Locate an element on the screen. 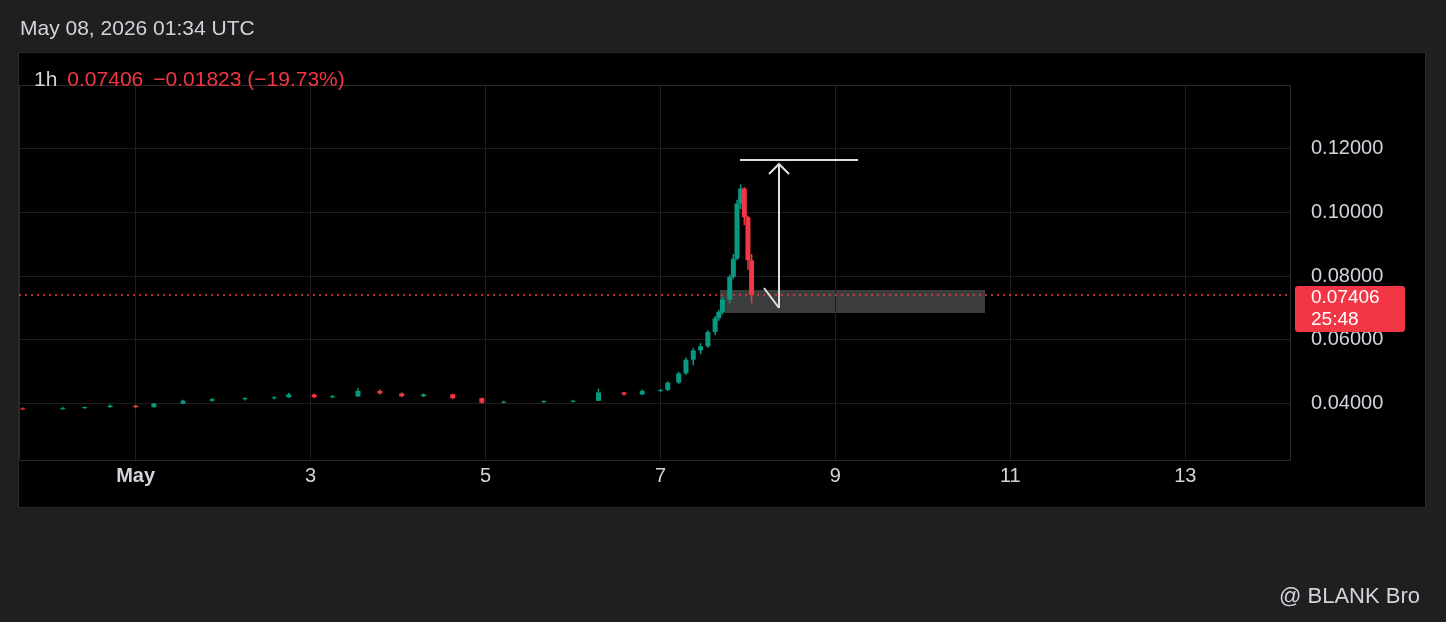 This screenshot has width=1446, height=622. text: @ BLANK Bro is located at coordinates (1349, 596).